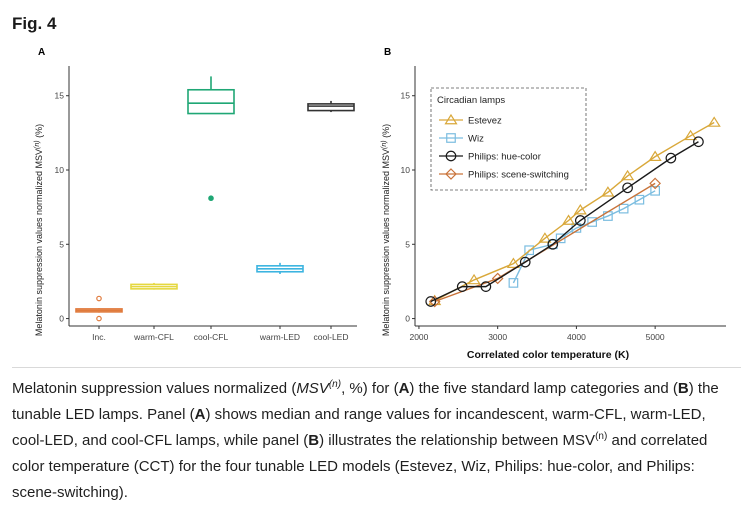 Image resolution: width=743 pixels, height=527 pixels. Describe the element at coordinates (406, 170) in the screenshot. I see `b-ytick-label: 10` at that location.